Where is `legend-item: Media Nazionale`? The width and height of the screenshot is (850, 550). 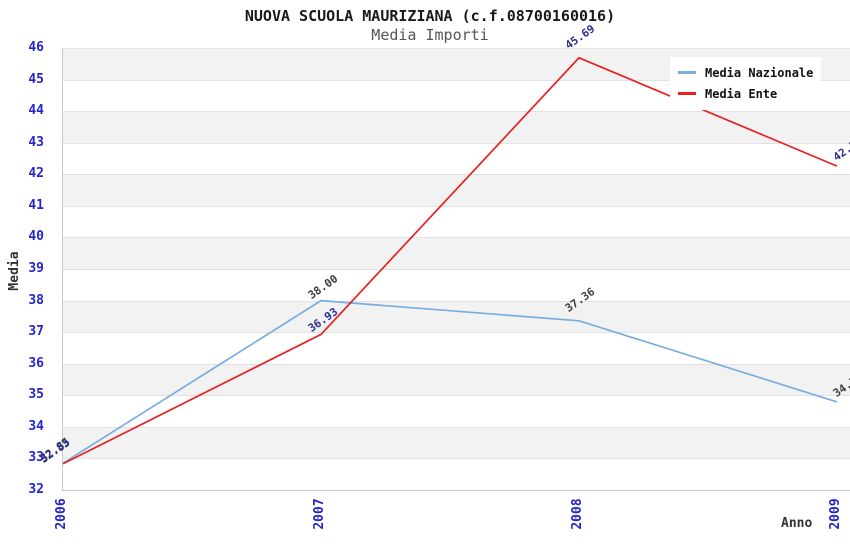
legend-item: Media Nazionale is located at coordinates (745, 72).